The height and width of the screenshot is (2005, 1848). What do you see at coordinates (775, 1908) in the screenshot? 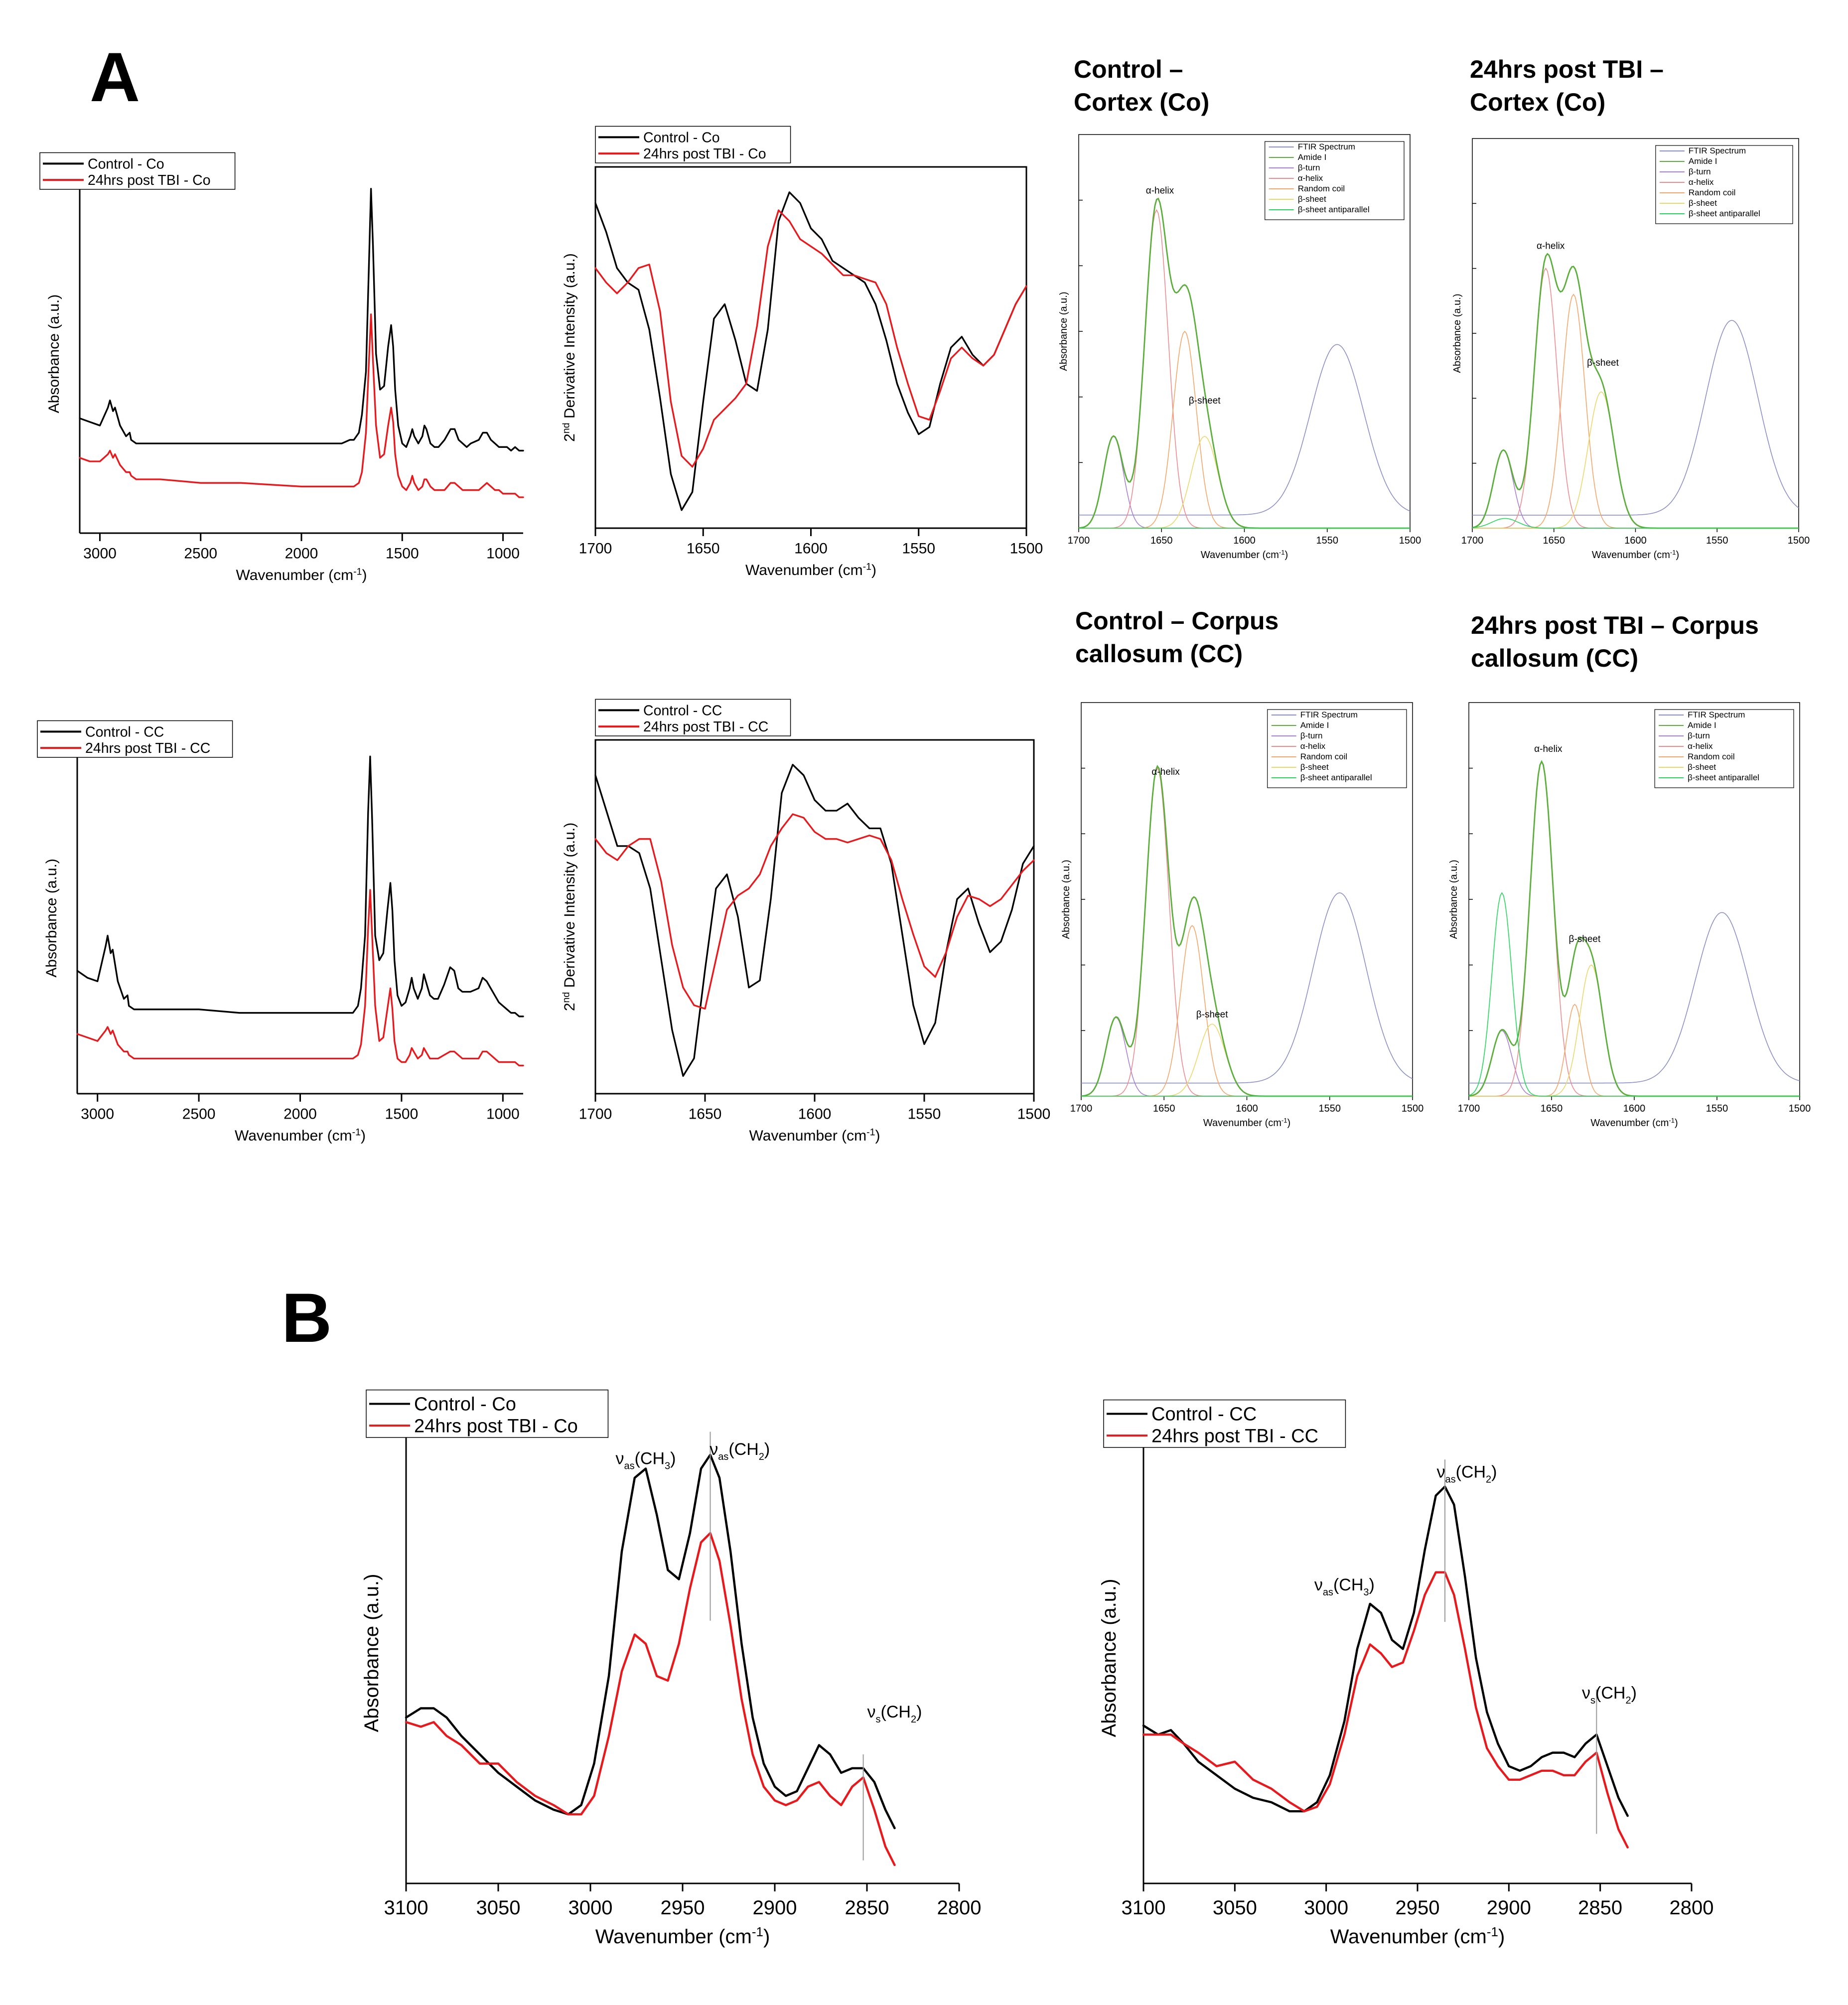
I see `chart-b_co-xtick-label: 2900` at bounding box center [775, 1908].